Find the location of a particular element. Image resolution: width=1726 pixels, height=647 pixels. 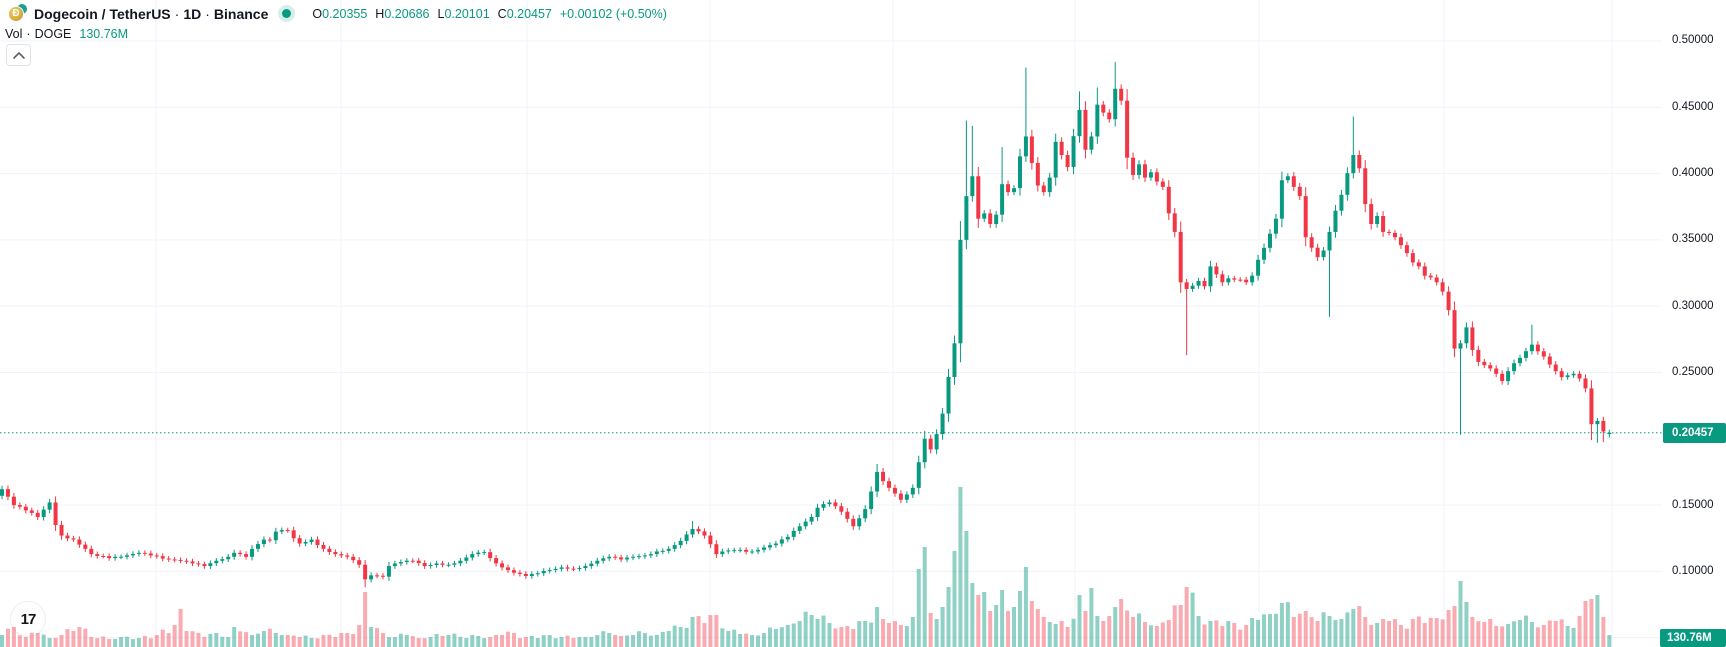

collapse-legend-button is located at coordinates (18, 55).